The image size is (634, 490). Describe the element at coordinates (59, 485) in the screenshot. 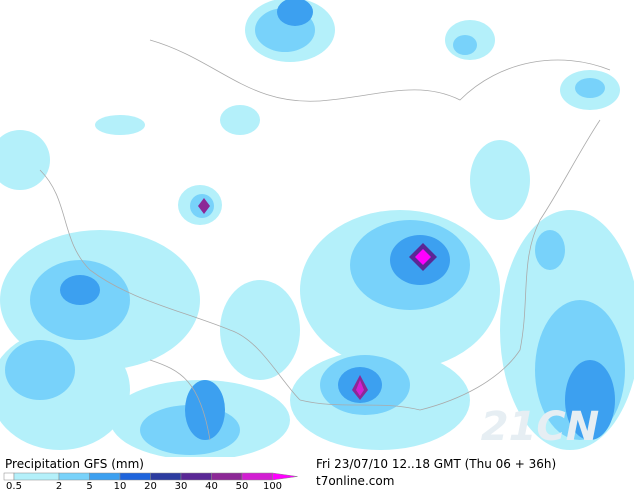

I see `legend-label: 2` at that location.